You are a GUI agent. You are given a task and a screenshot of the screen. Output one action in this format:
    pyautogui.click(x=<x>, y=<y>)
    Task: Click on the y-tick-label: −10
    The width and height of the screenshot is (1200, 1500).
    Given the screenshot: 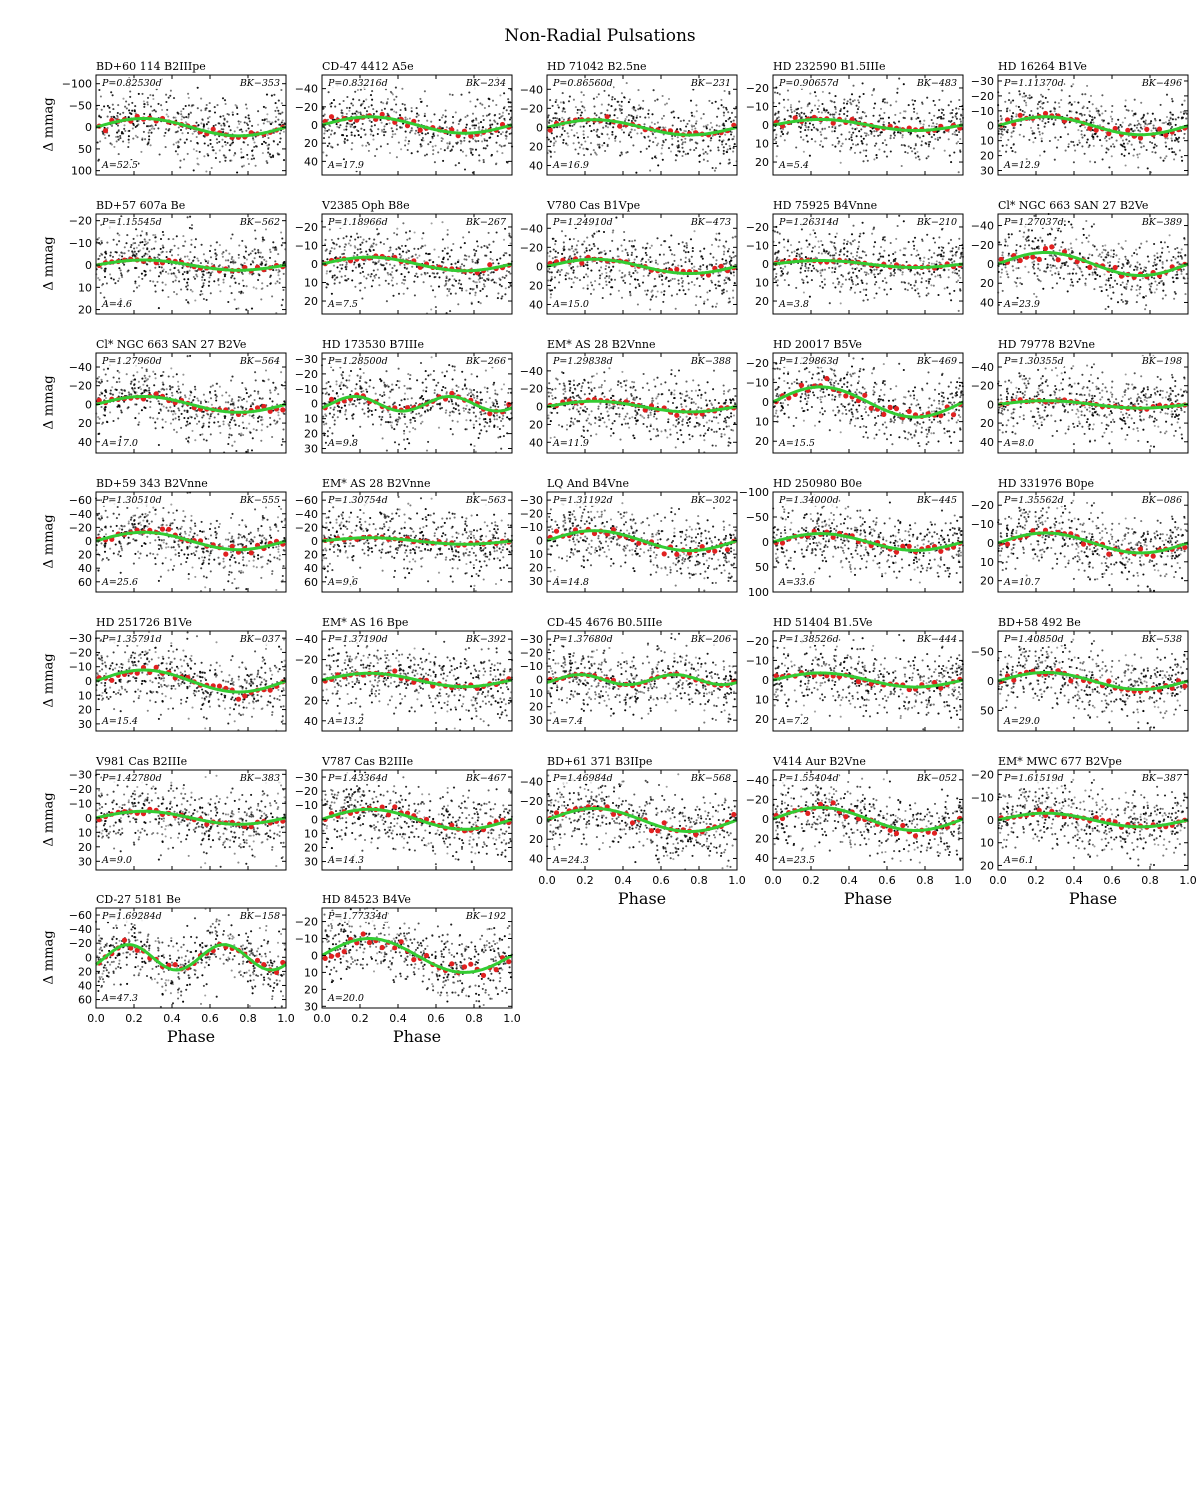 What is the action you would take?
    pyautogui.click(x=80, y=243)
    